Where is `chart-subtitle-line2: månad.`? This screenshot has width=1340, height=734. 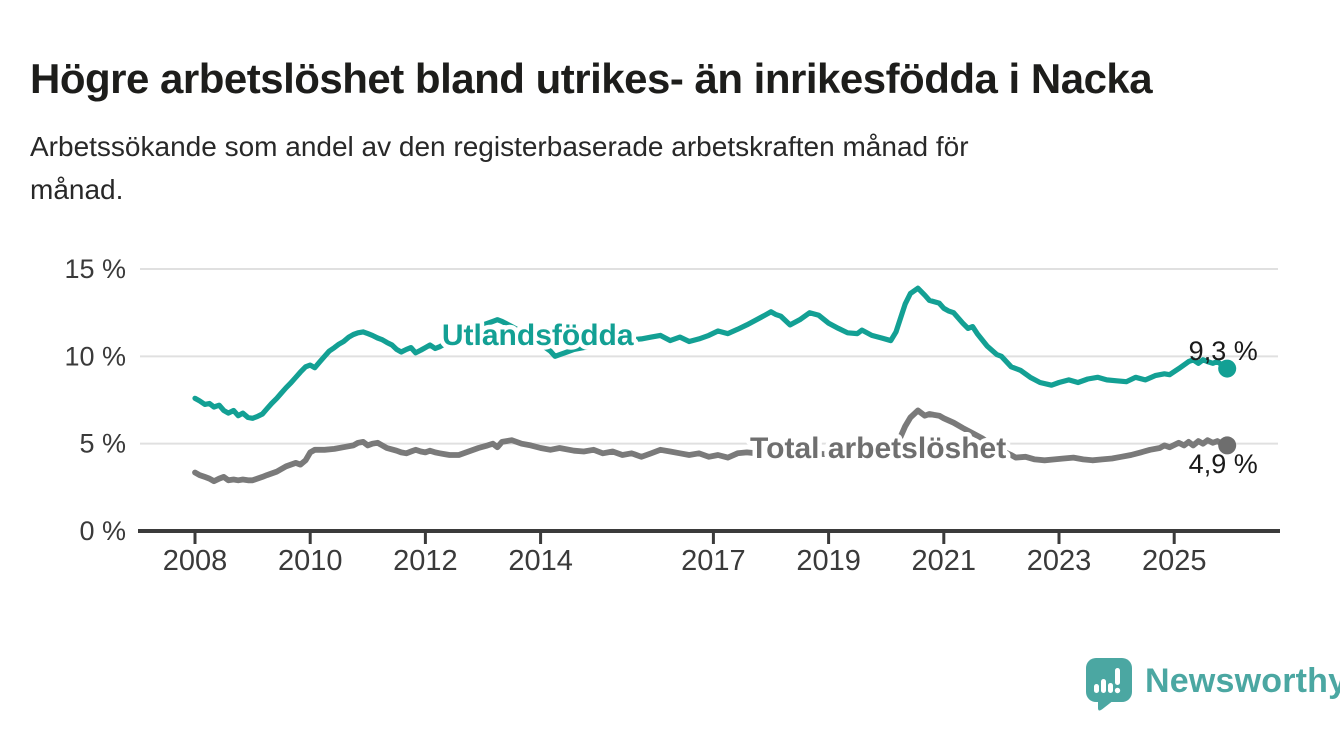
chart-subtitle-line2: månad. is located at coordinates (77, 189).